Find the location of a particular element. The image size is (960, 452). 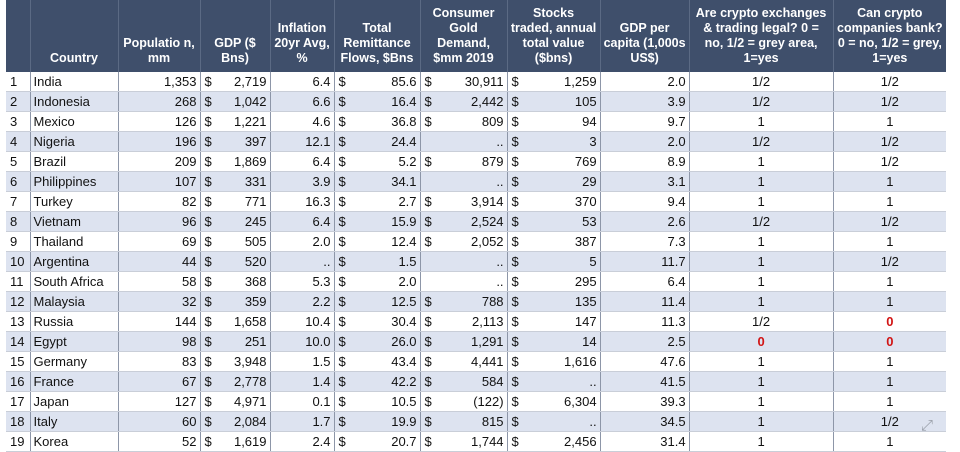

country-cell: Italy is located at coordinates (74, 421).